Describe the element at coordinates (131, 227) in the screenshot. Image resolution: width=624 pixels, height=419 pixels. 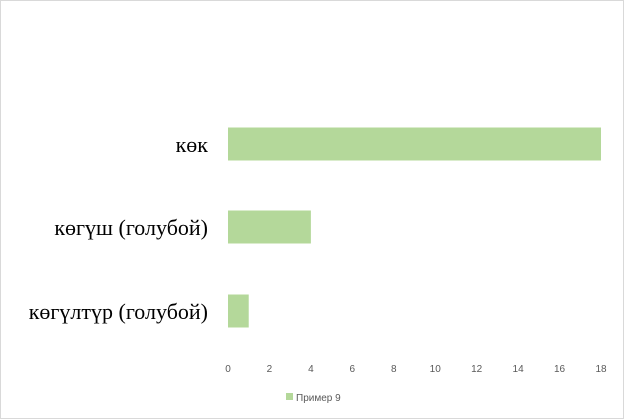
I see `category-label-1: көгүш (голубой)` at that location.